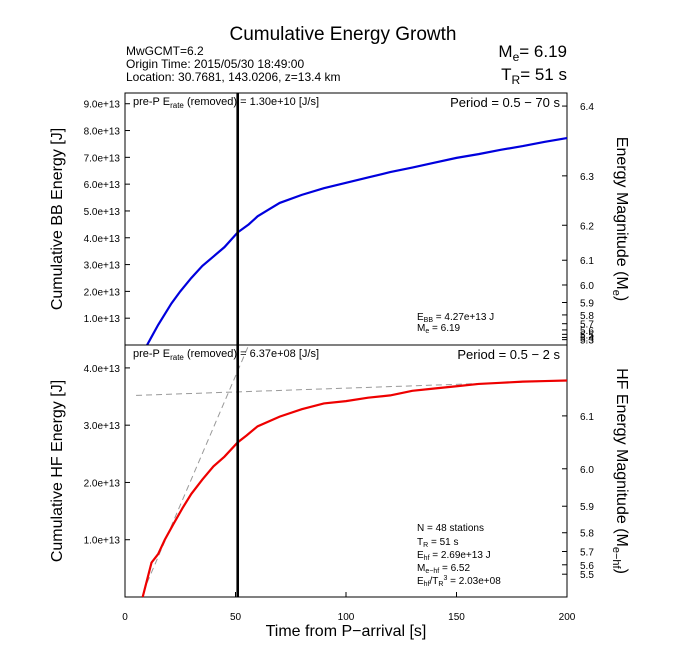 Image resolution: width=680 pixels, height=665 pixels. I want to click on header-tr: TR= 51 s, so click(534, 76).